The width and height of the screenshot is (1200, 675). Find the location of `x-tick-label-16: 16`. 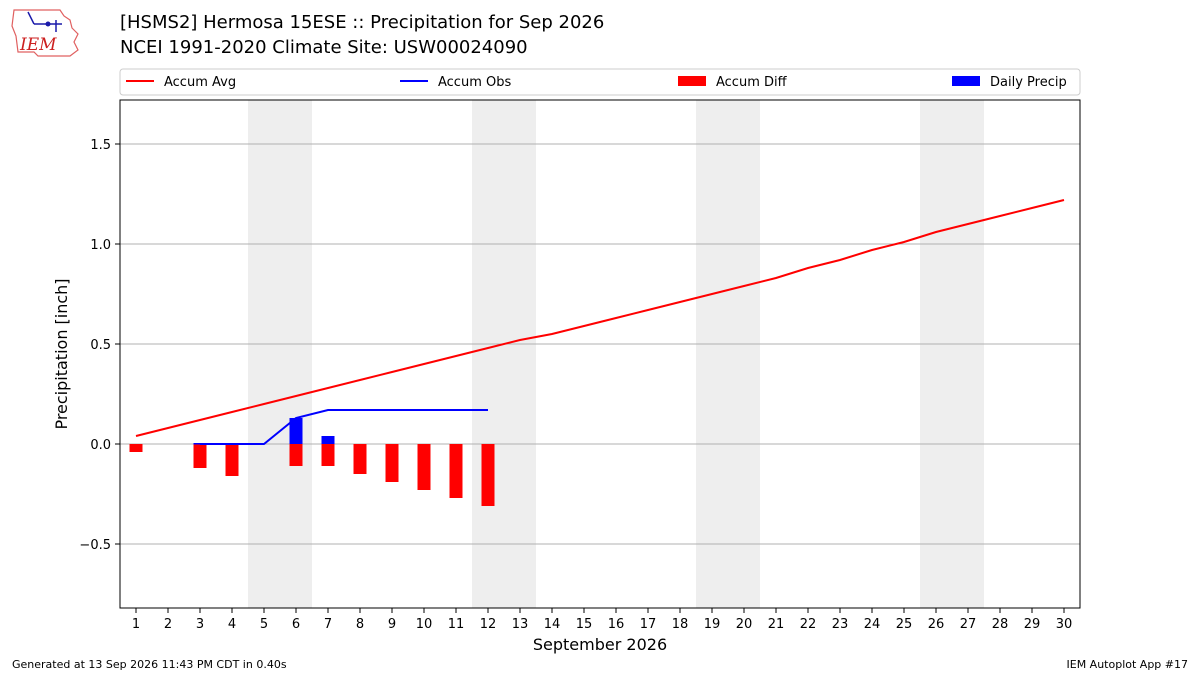

x-tick-label-16: 16 is located at coordinates (616, 624).